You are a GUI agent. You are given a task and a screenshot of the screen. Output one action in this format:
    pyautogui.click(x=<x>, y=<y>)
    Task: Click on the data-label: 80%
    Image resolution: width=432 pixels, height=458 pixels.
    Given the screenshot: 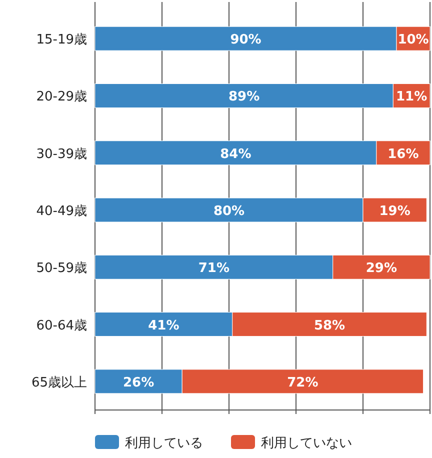 What is the action you would take?
    pyautogui.click(x=229, y=211)
    